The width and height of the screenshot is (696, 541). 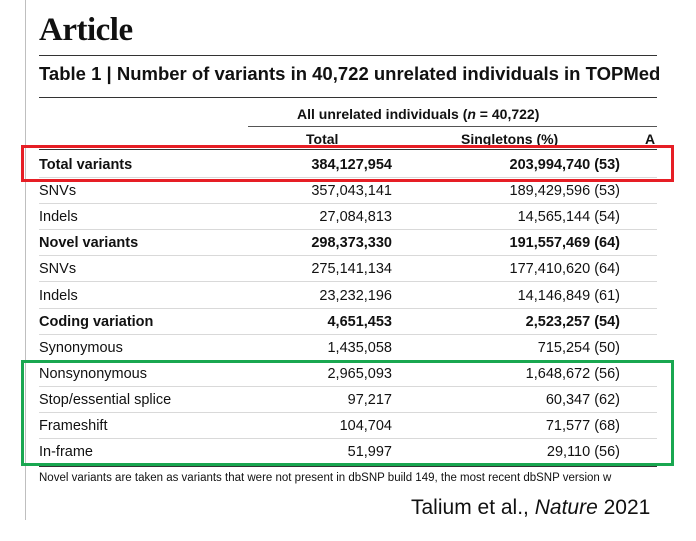 I want to click on page-margin-line, so click(x=25, y=260).